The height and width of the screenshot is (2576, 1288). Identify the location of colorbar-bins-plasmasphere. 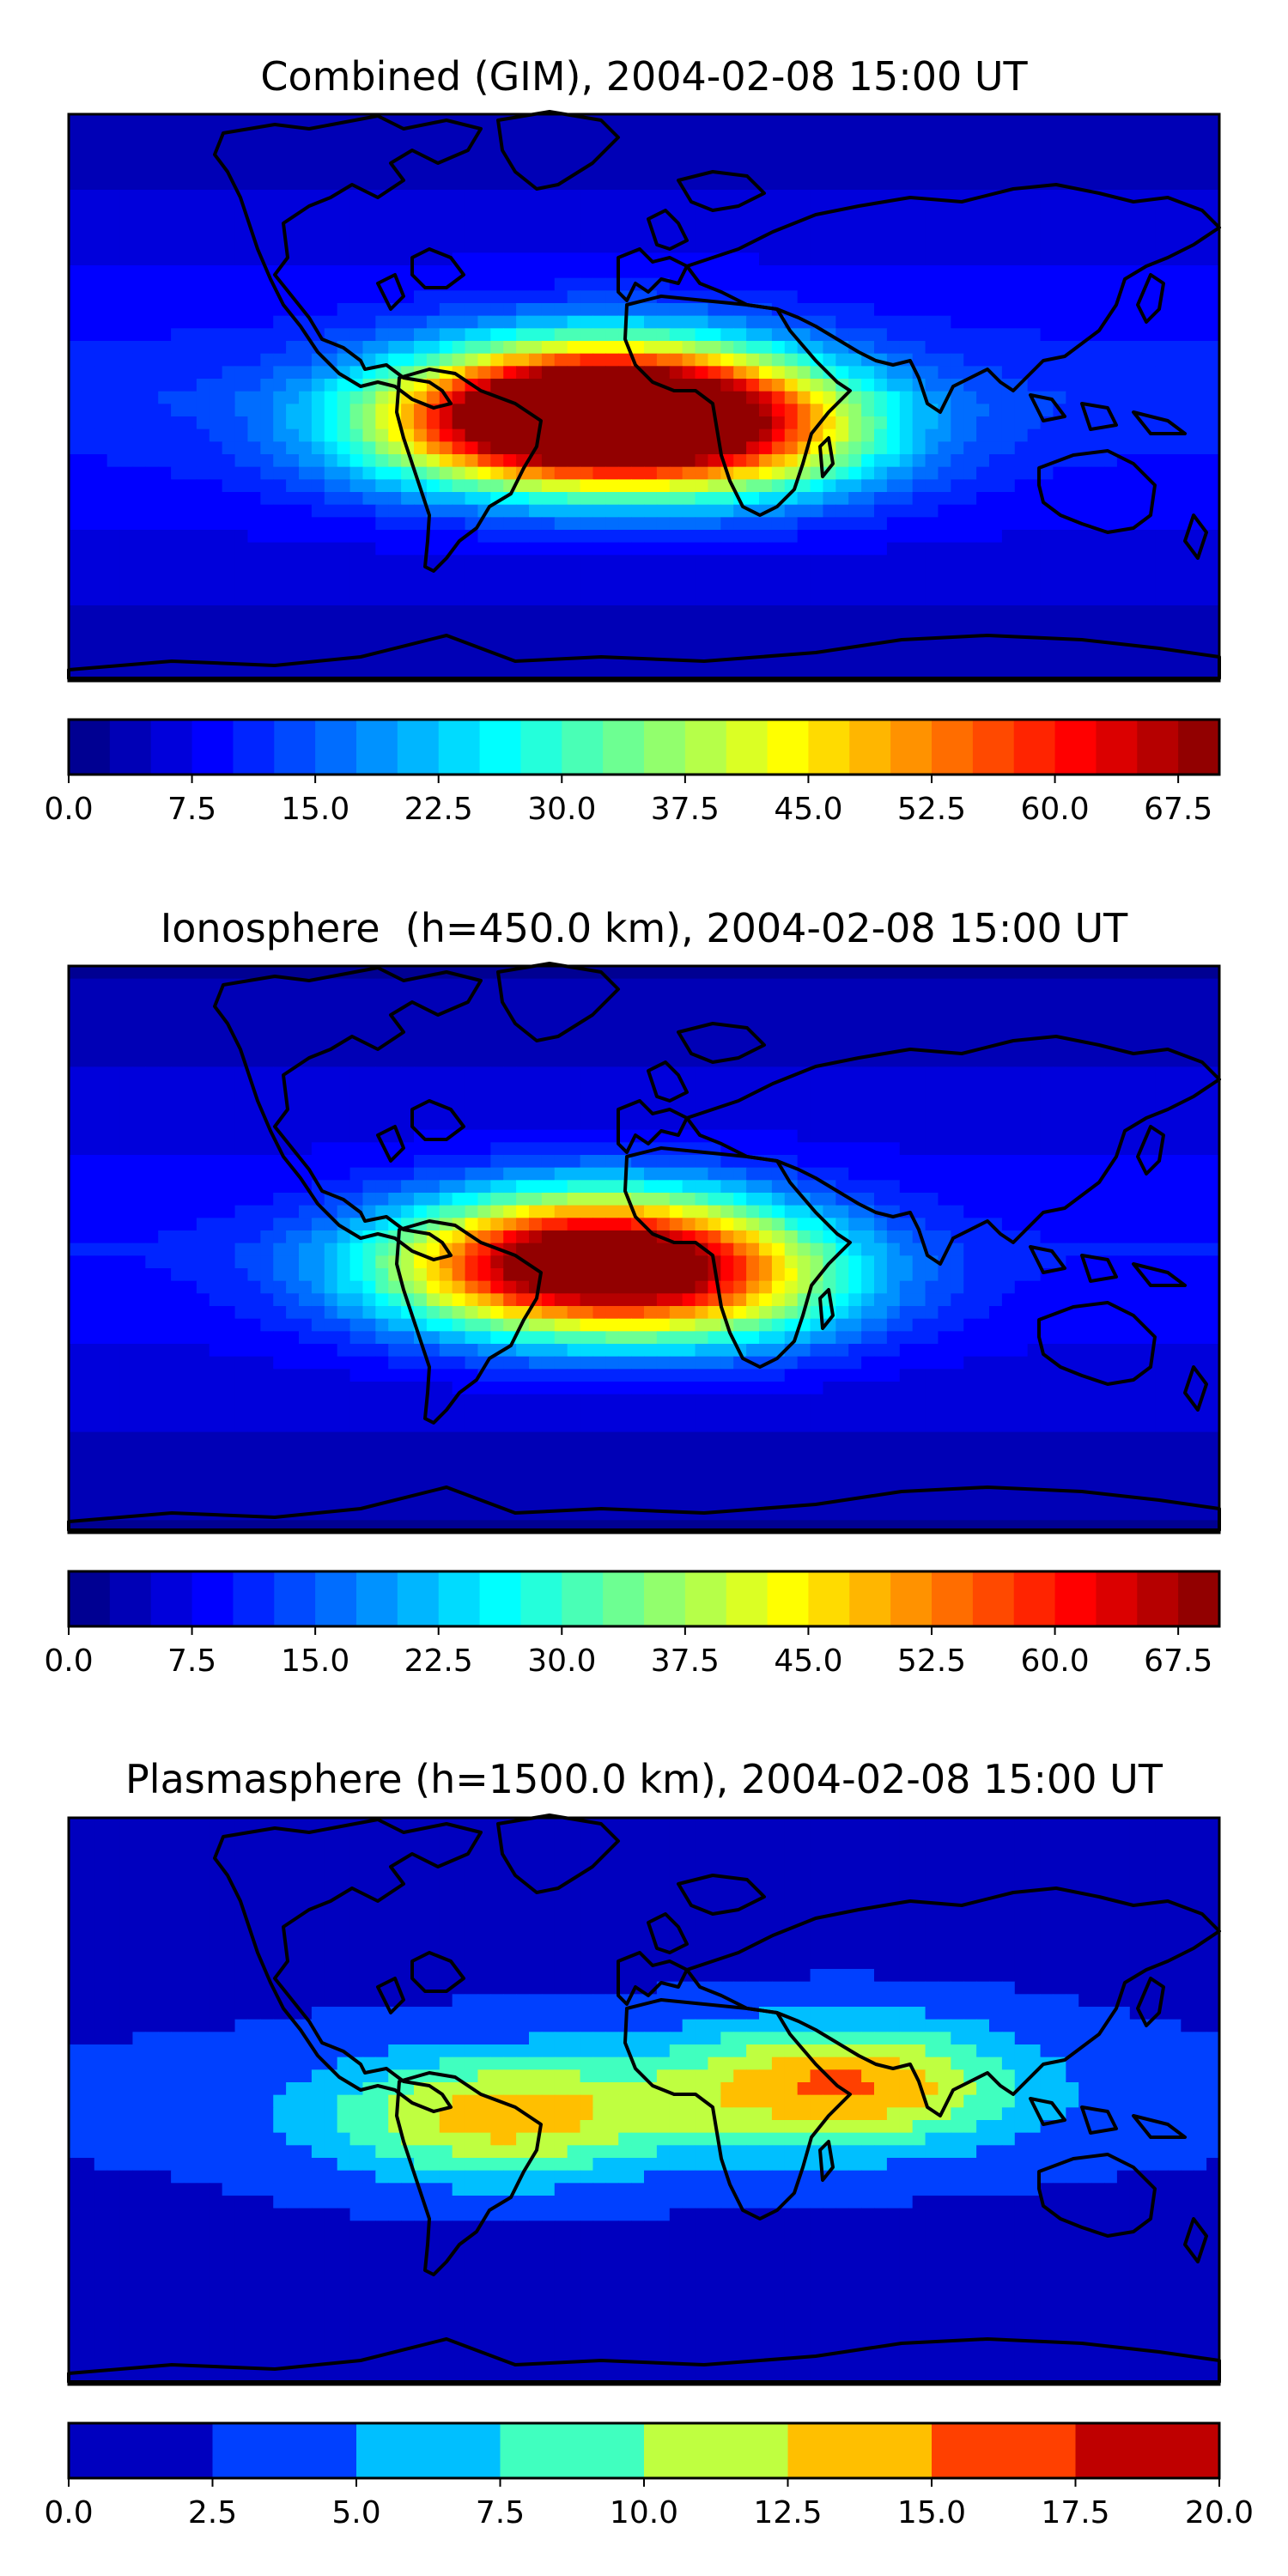
(644, 2450).